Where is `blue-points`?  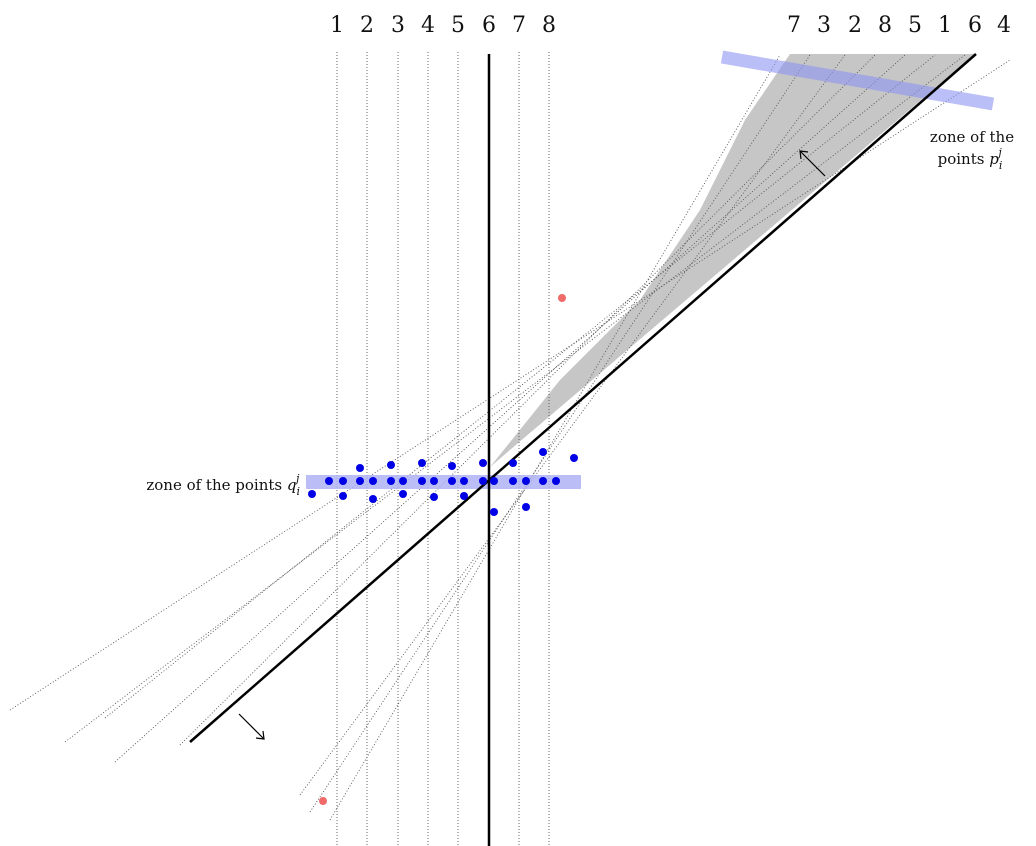
blue-points is located at coordinates (443, 482).